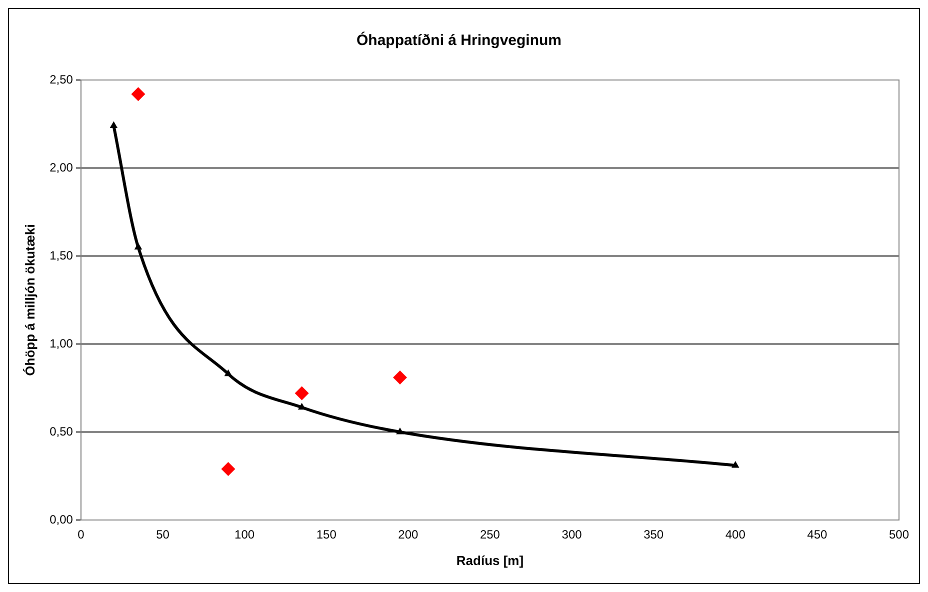 The width and height of the screenshot is (928, 592). What do you see at coordinates (572, 535) in the screenshot?
I see `x-tick-label: 300` at bounding box center [572, 535].